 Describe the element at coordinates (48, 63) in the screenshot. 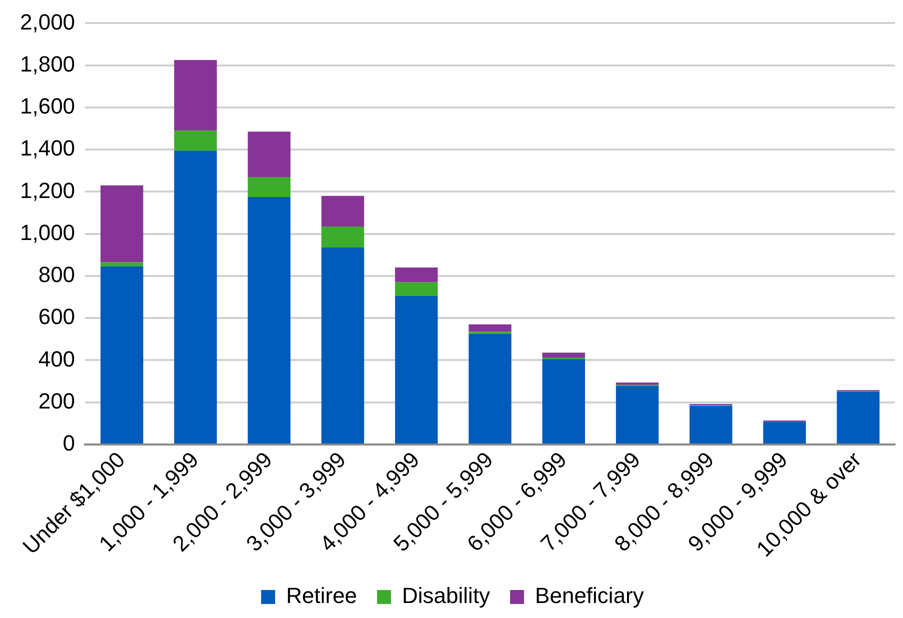

I see `y-tick-label: 1,800` at that location.